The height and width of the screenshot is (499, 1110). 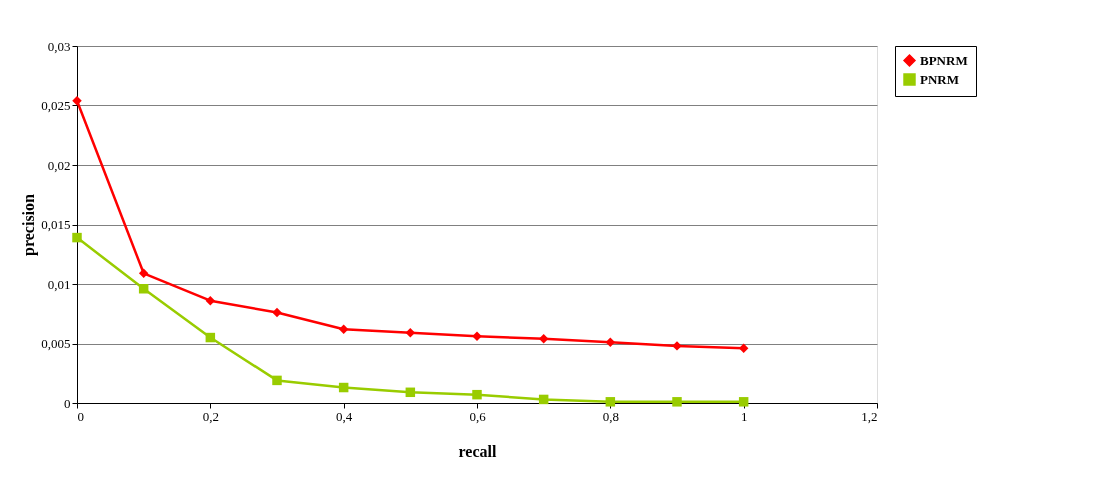 What do you see at coordinates (944, 60) in the screenshot?
I see `legend-label: BPNRM` at bounding box center [944, 60].